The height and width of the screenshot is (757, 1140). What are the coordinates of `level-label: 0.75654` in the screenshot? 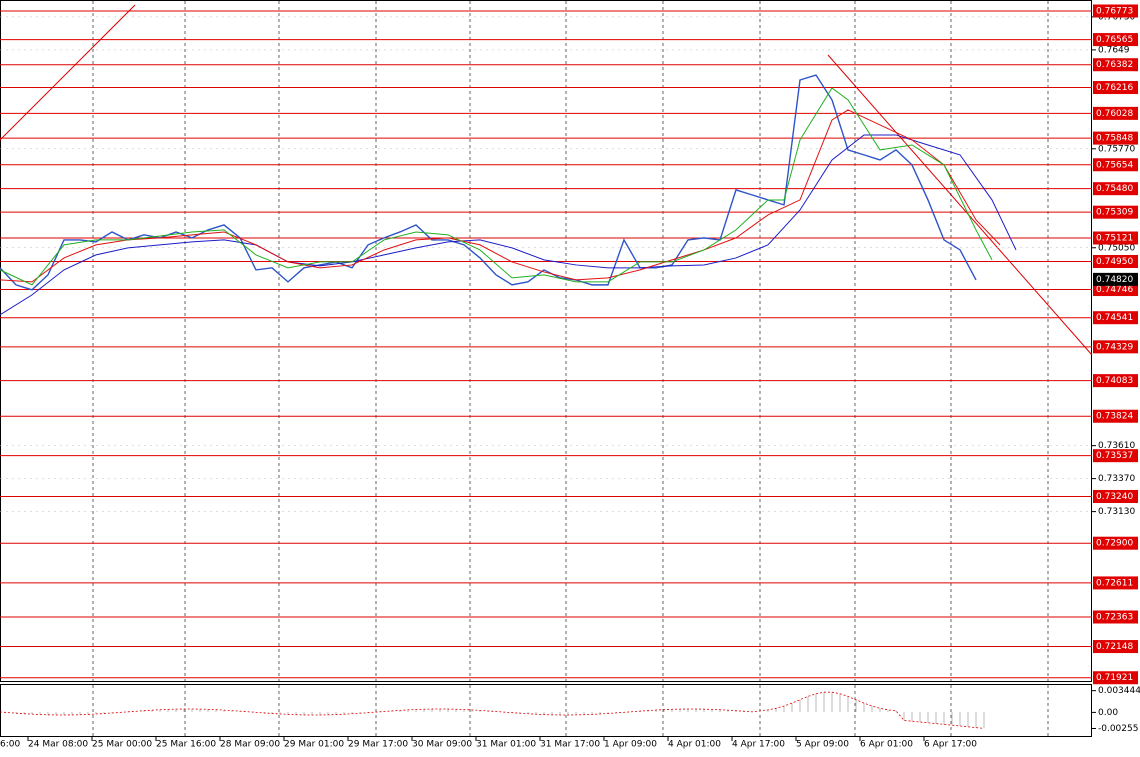 It's located at (1114, 165).